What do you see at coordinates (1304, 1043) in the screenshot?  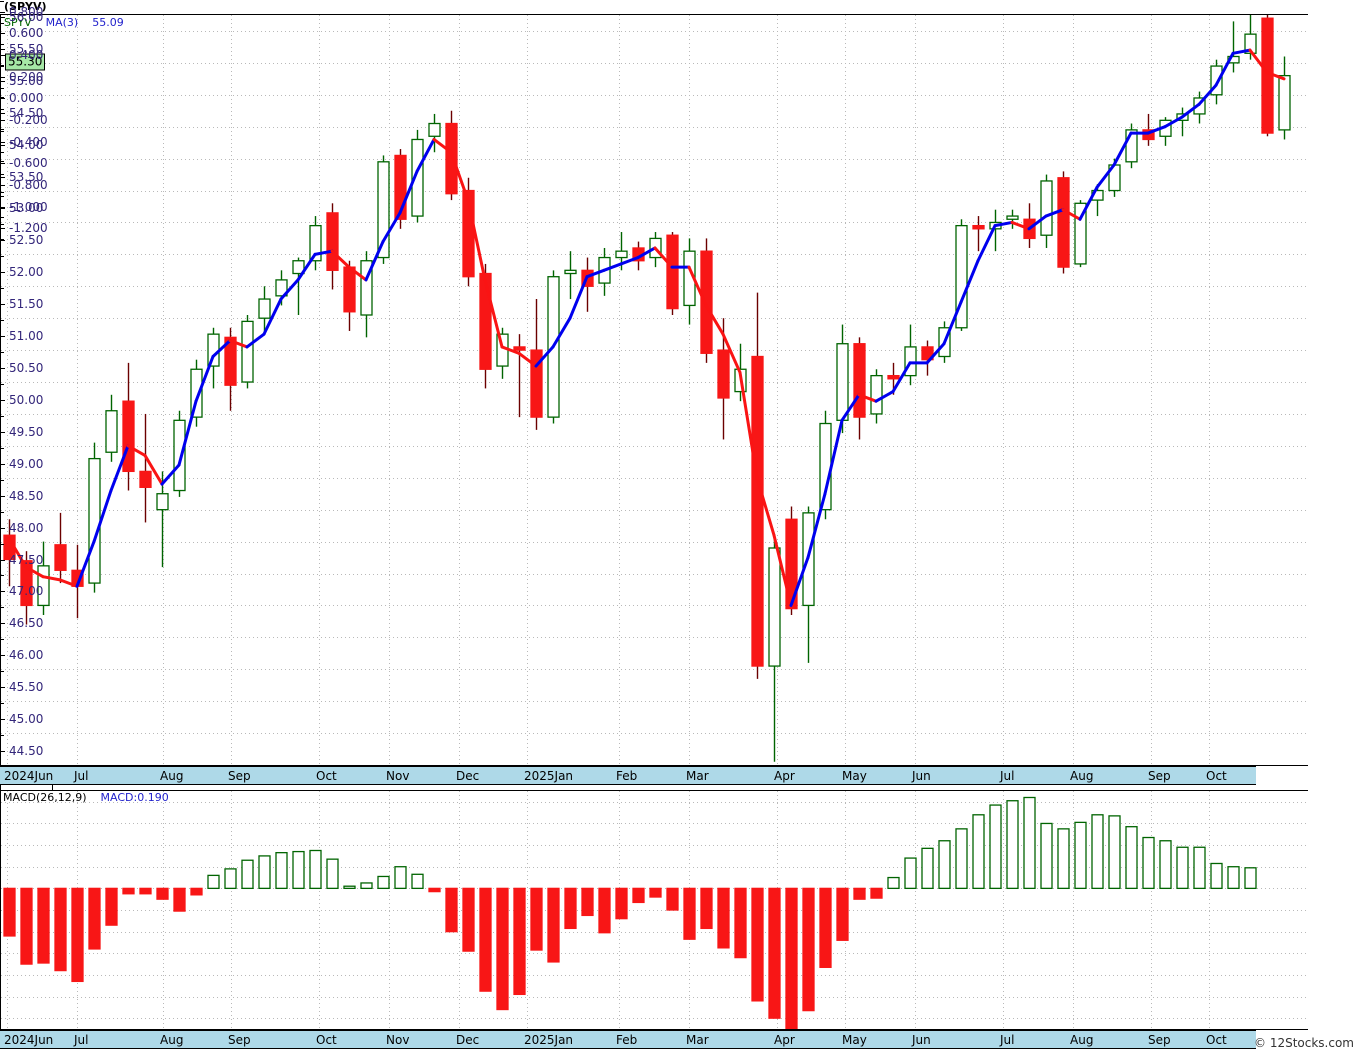 I see `copyright-credit: © 12Stocks.com` at bounding box center [1304, 1043].